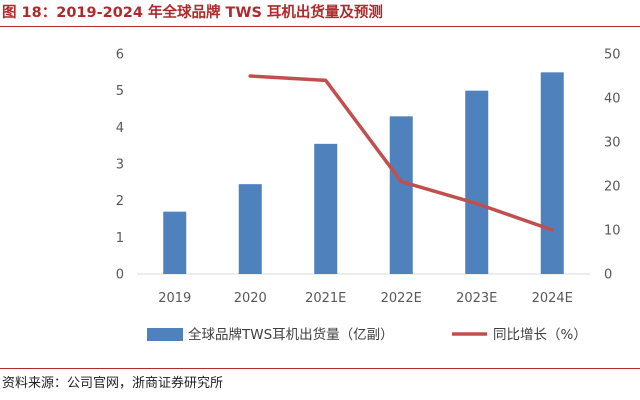  I want to click on right-tick-20: 20, so click(612, 187).